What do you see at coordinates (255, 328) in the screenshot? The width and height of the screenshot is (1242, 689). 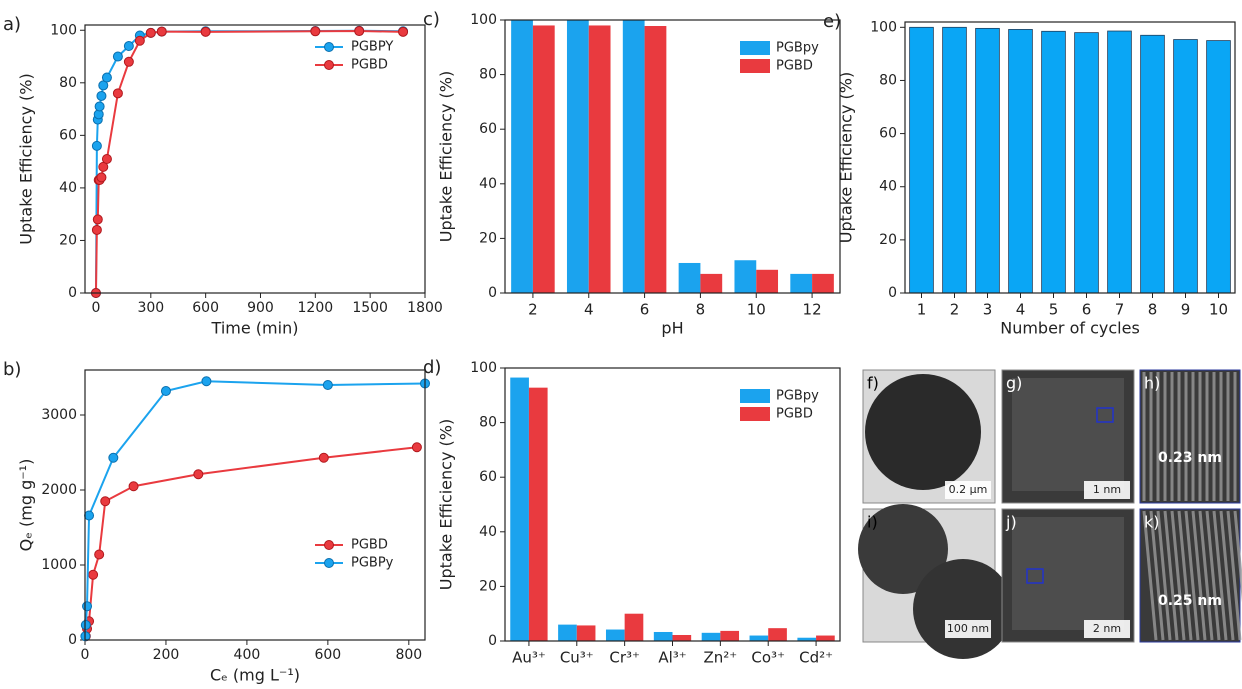 I see `x-axis-label: Time (min)` at bounding box center [255, 328].